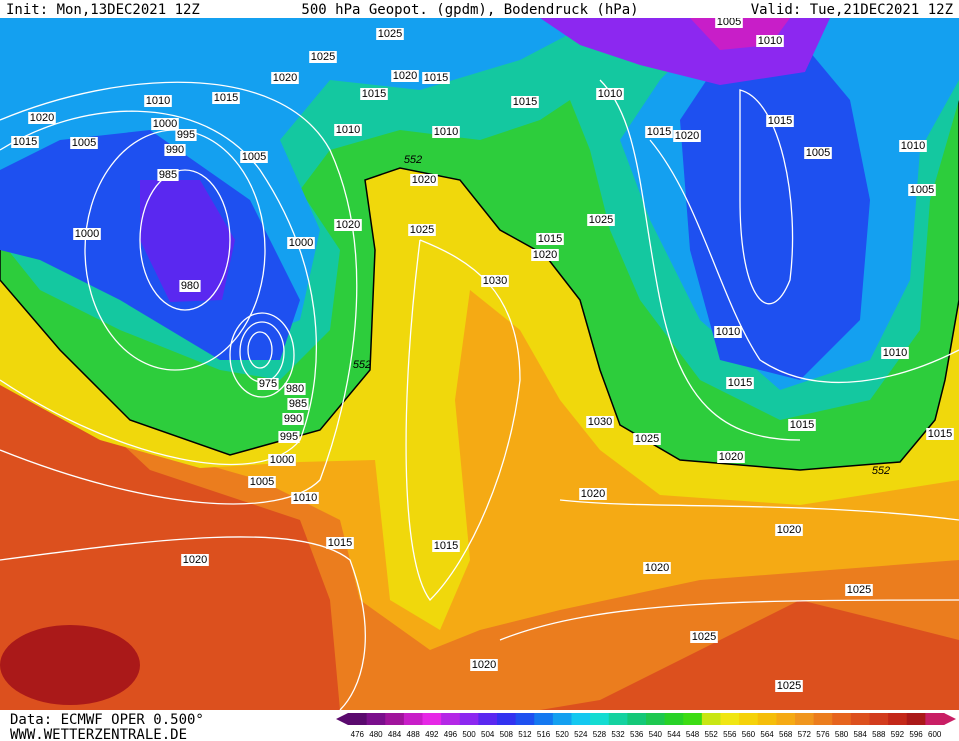 The height and width of the screenshot is (741, 959). Describe the element at coordinates (70, 665) in the screenshot. I see `field-hot` at that location.